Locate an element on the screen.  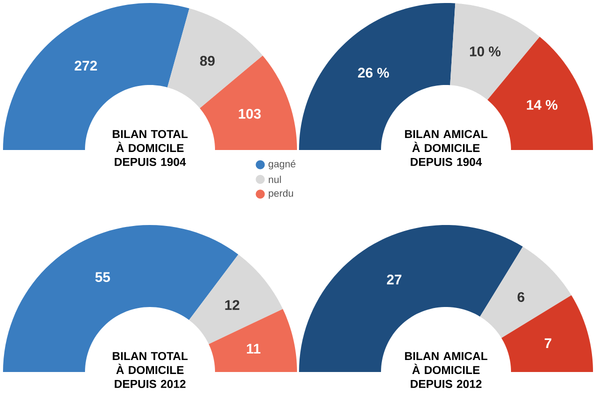
data-label: 10 % is located at coordinates (485, 51).